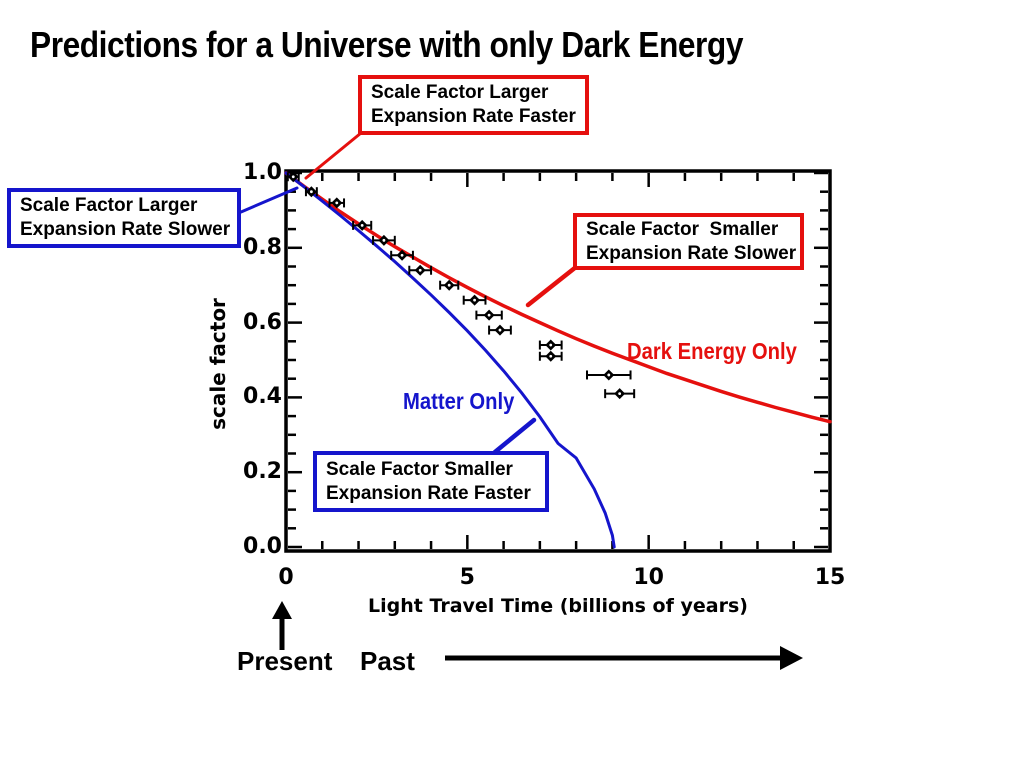 Image resolution: width=1024 pixels, height=768 pixels. I want to click on past-arrow-head, so click(791, 658).